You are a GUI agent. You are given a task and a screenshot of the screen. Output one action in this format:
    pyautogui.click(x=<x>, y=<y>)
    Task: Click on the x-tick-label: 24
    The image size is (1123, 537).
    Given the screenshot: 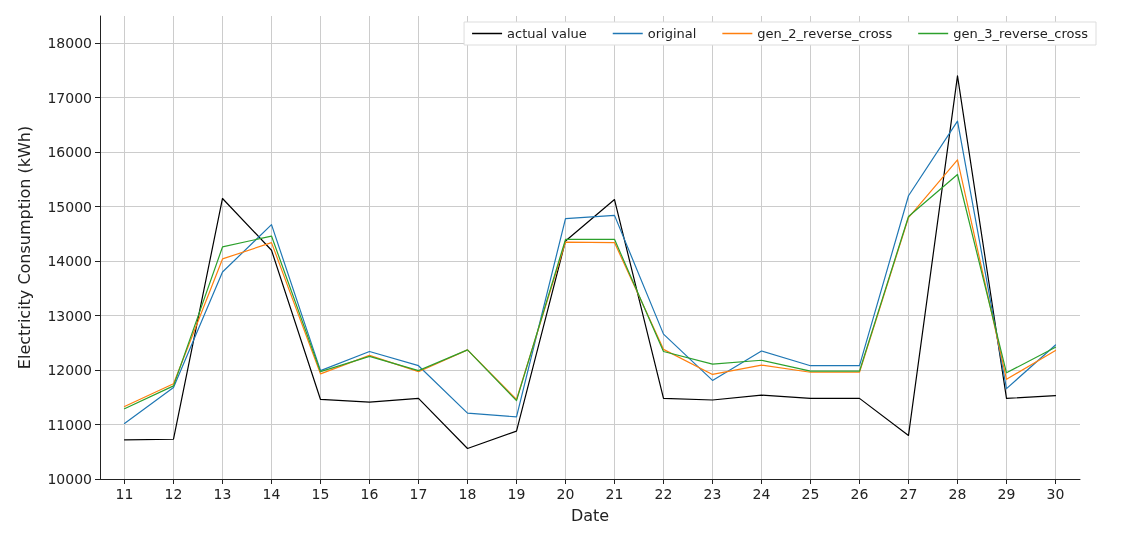 What is the action you would take?
    pyautogui.click(x=761, y=494)
    